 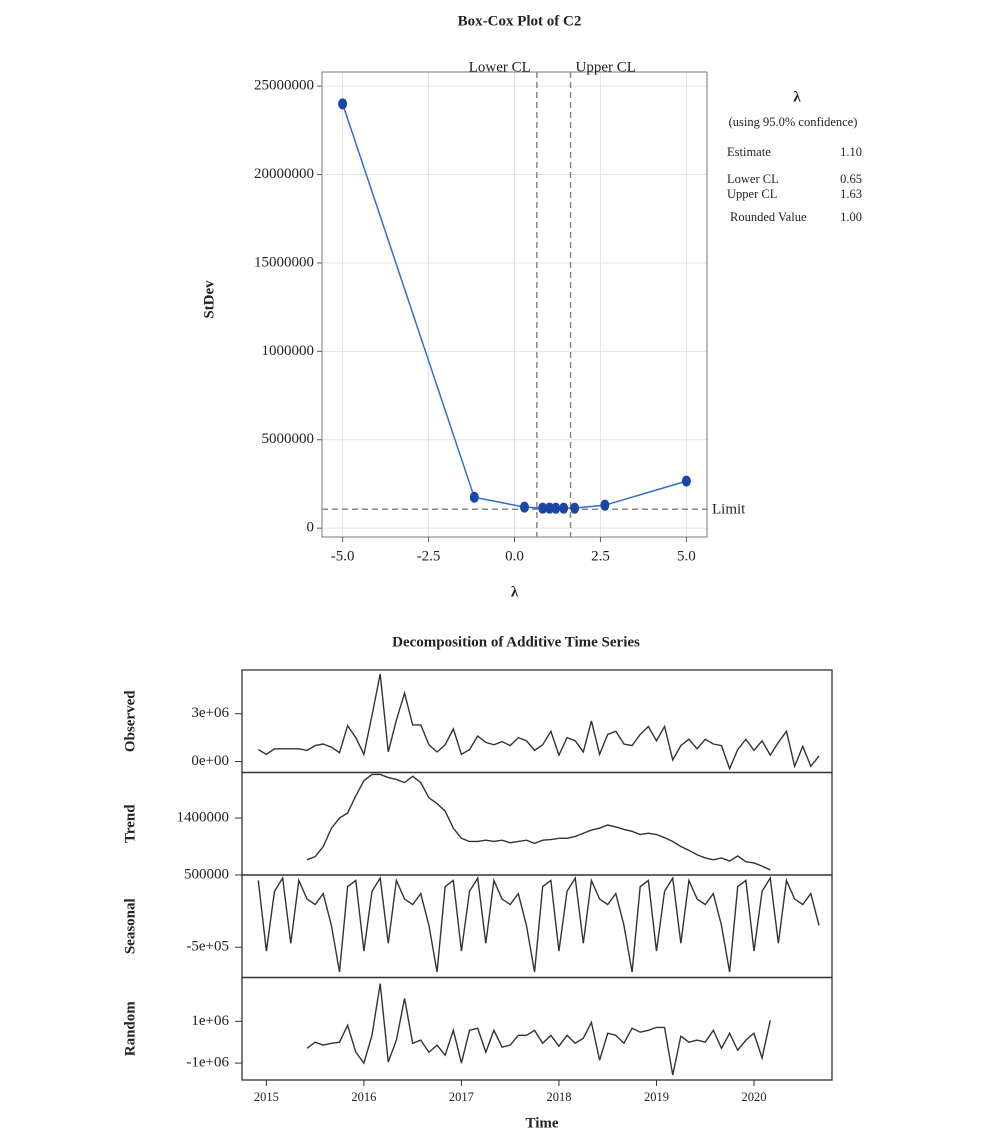 I want to click on x-tick-label: 2016, so click(x=363, y=1097).